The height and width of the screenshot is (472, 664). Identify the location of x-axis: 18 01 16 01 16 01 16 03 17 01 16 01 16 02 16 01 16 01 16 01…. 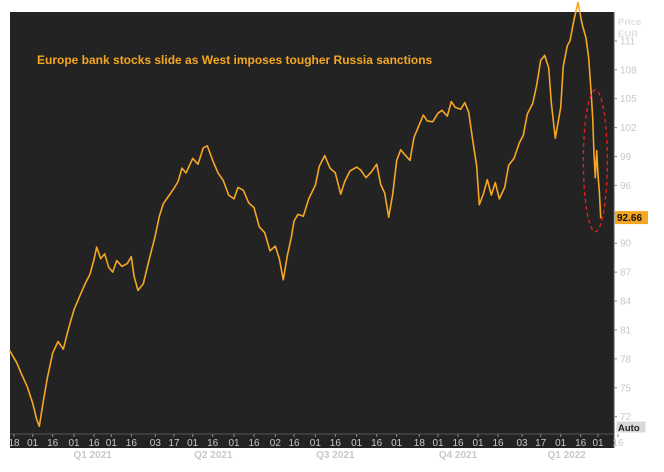
(316, 441).